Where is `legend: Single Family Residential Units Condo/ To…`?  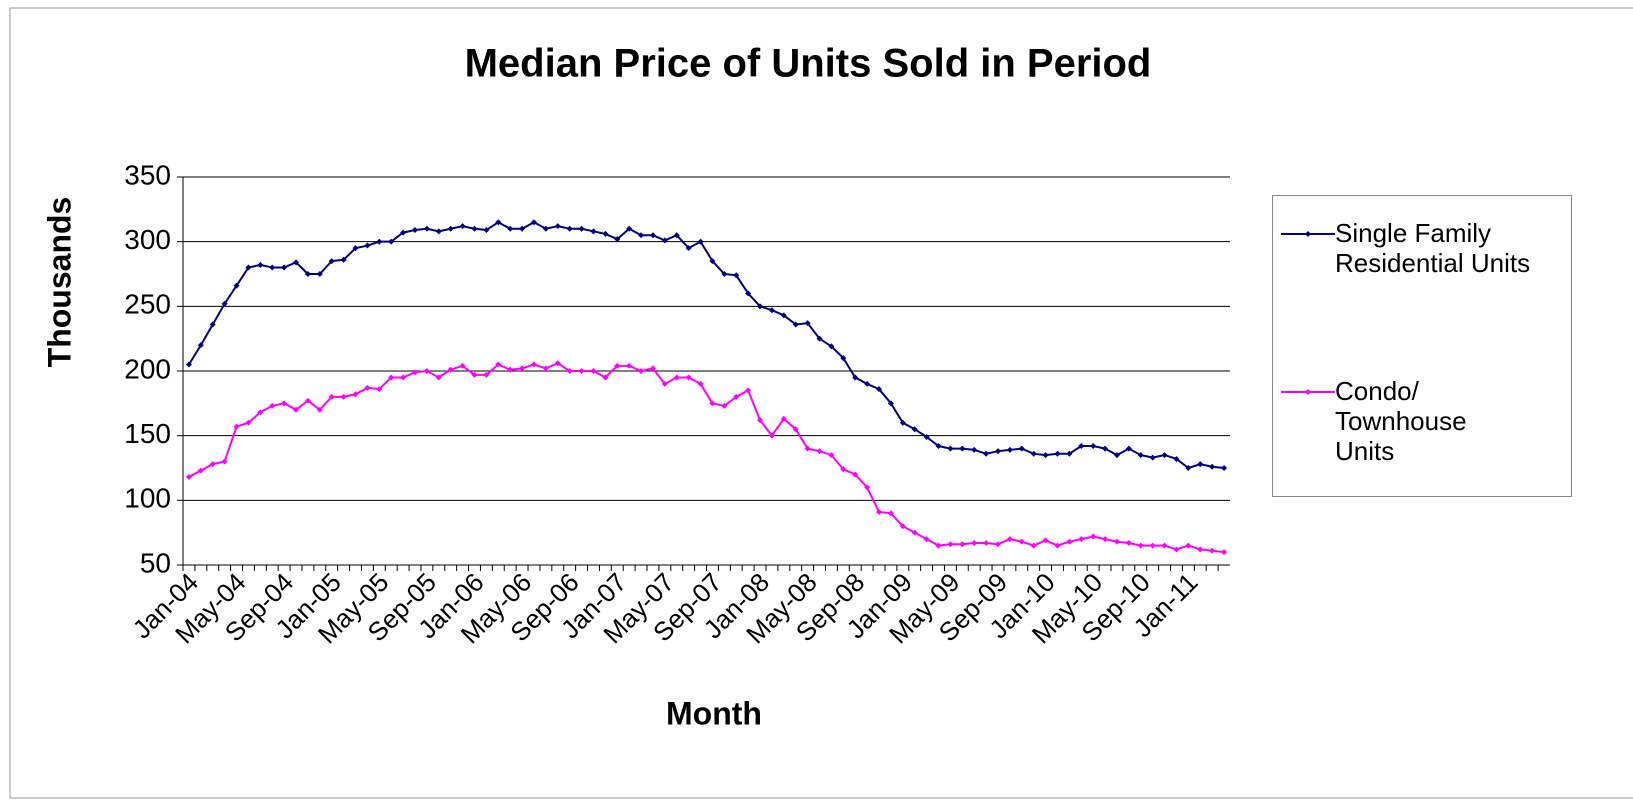
legend: Single Family Residential Units Condo/ To… is located at coordinates (1422, 346).